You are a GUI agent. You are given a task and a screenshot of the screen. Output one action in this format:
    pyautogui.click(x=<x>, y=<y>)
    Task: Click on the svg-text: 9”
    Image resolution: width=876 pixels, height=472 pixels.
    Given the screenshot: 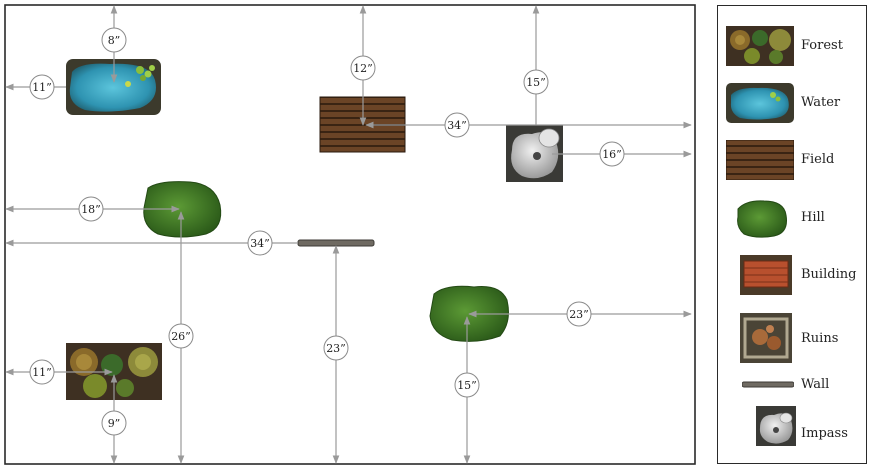 What is the action you would take?
    pyautogui.click(x=114, y=423)
    